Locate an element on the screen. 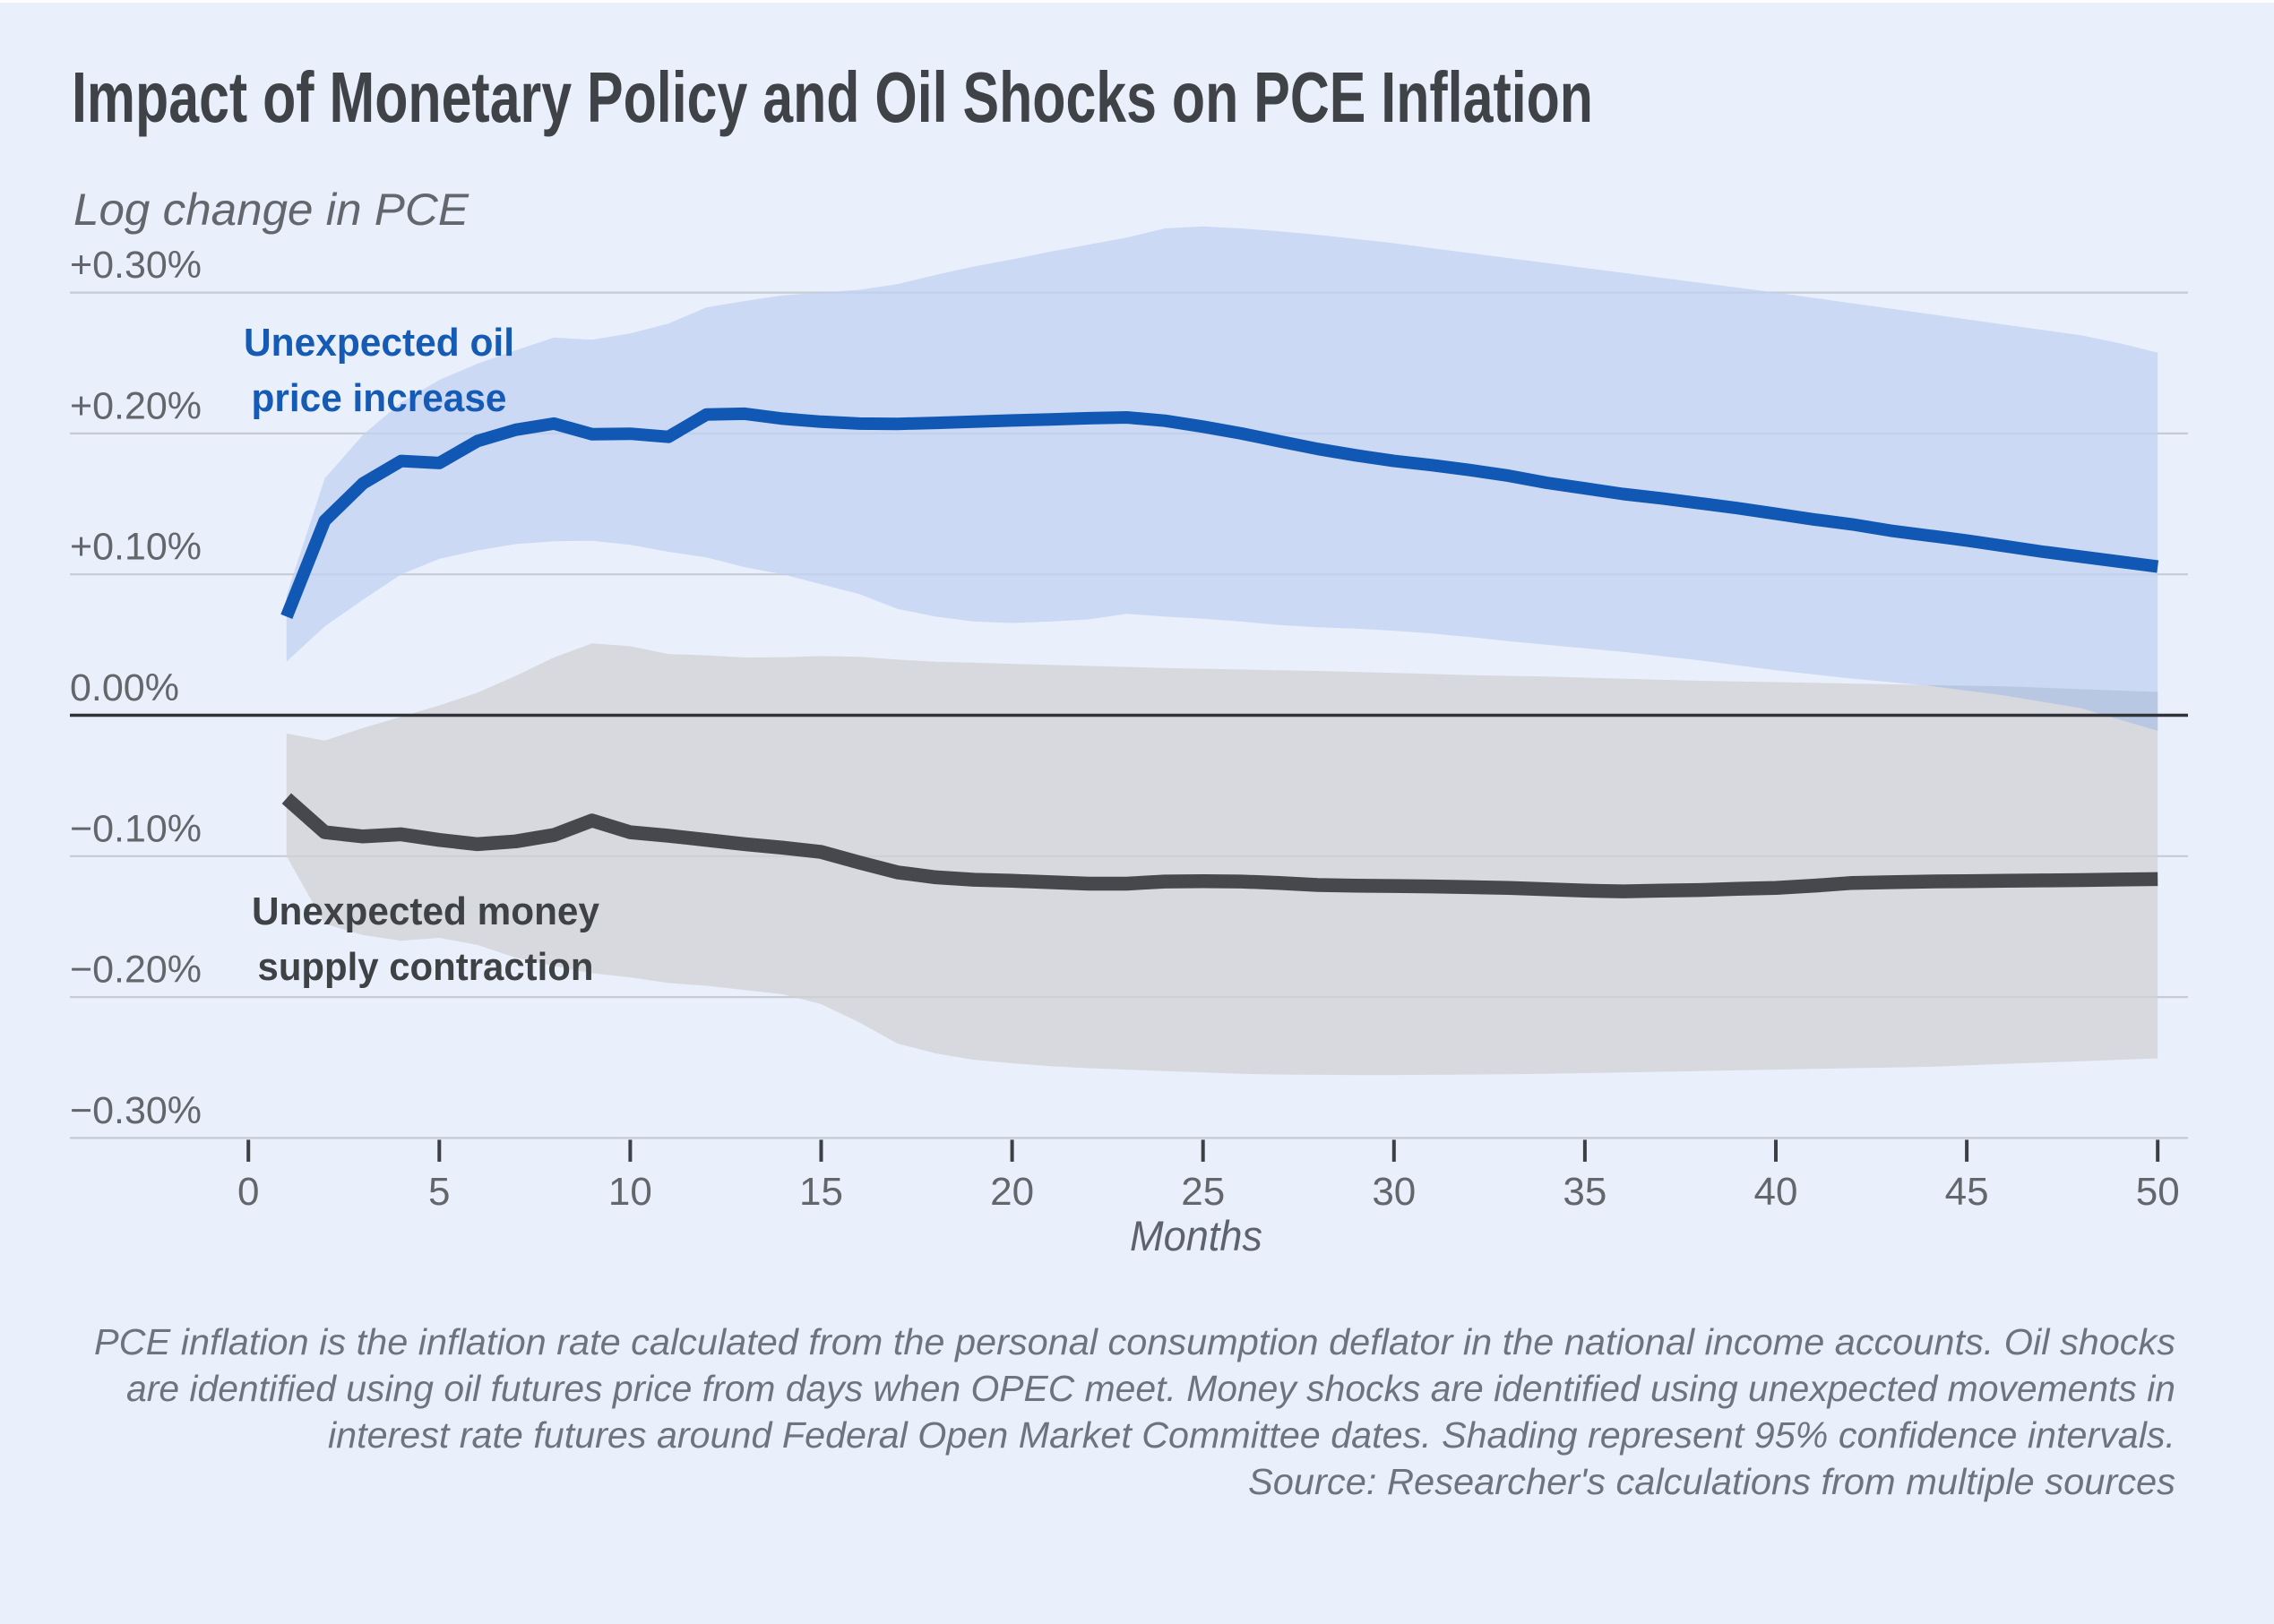 Image resolution: width=2274 pixels, height=1624 pixels. svg-text: 15 is located at coordinates (821, 1192).